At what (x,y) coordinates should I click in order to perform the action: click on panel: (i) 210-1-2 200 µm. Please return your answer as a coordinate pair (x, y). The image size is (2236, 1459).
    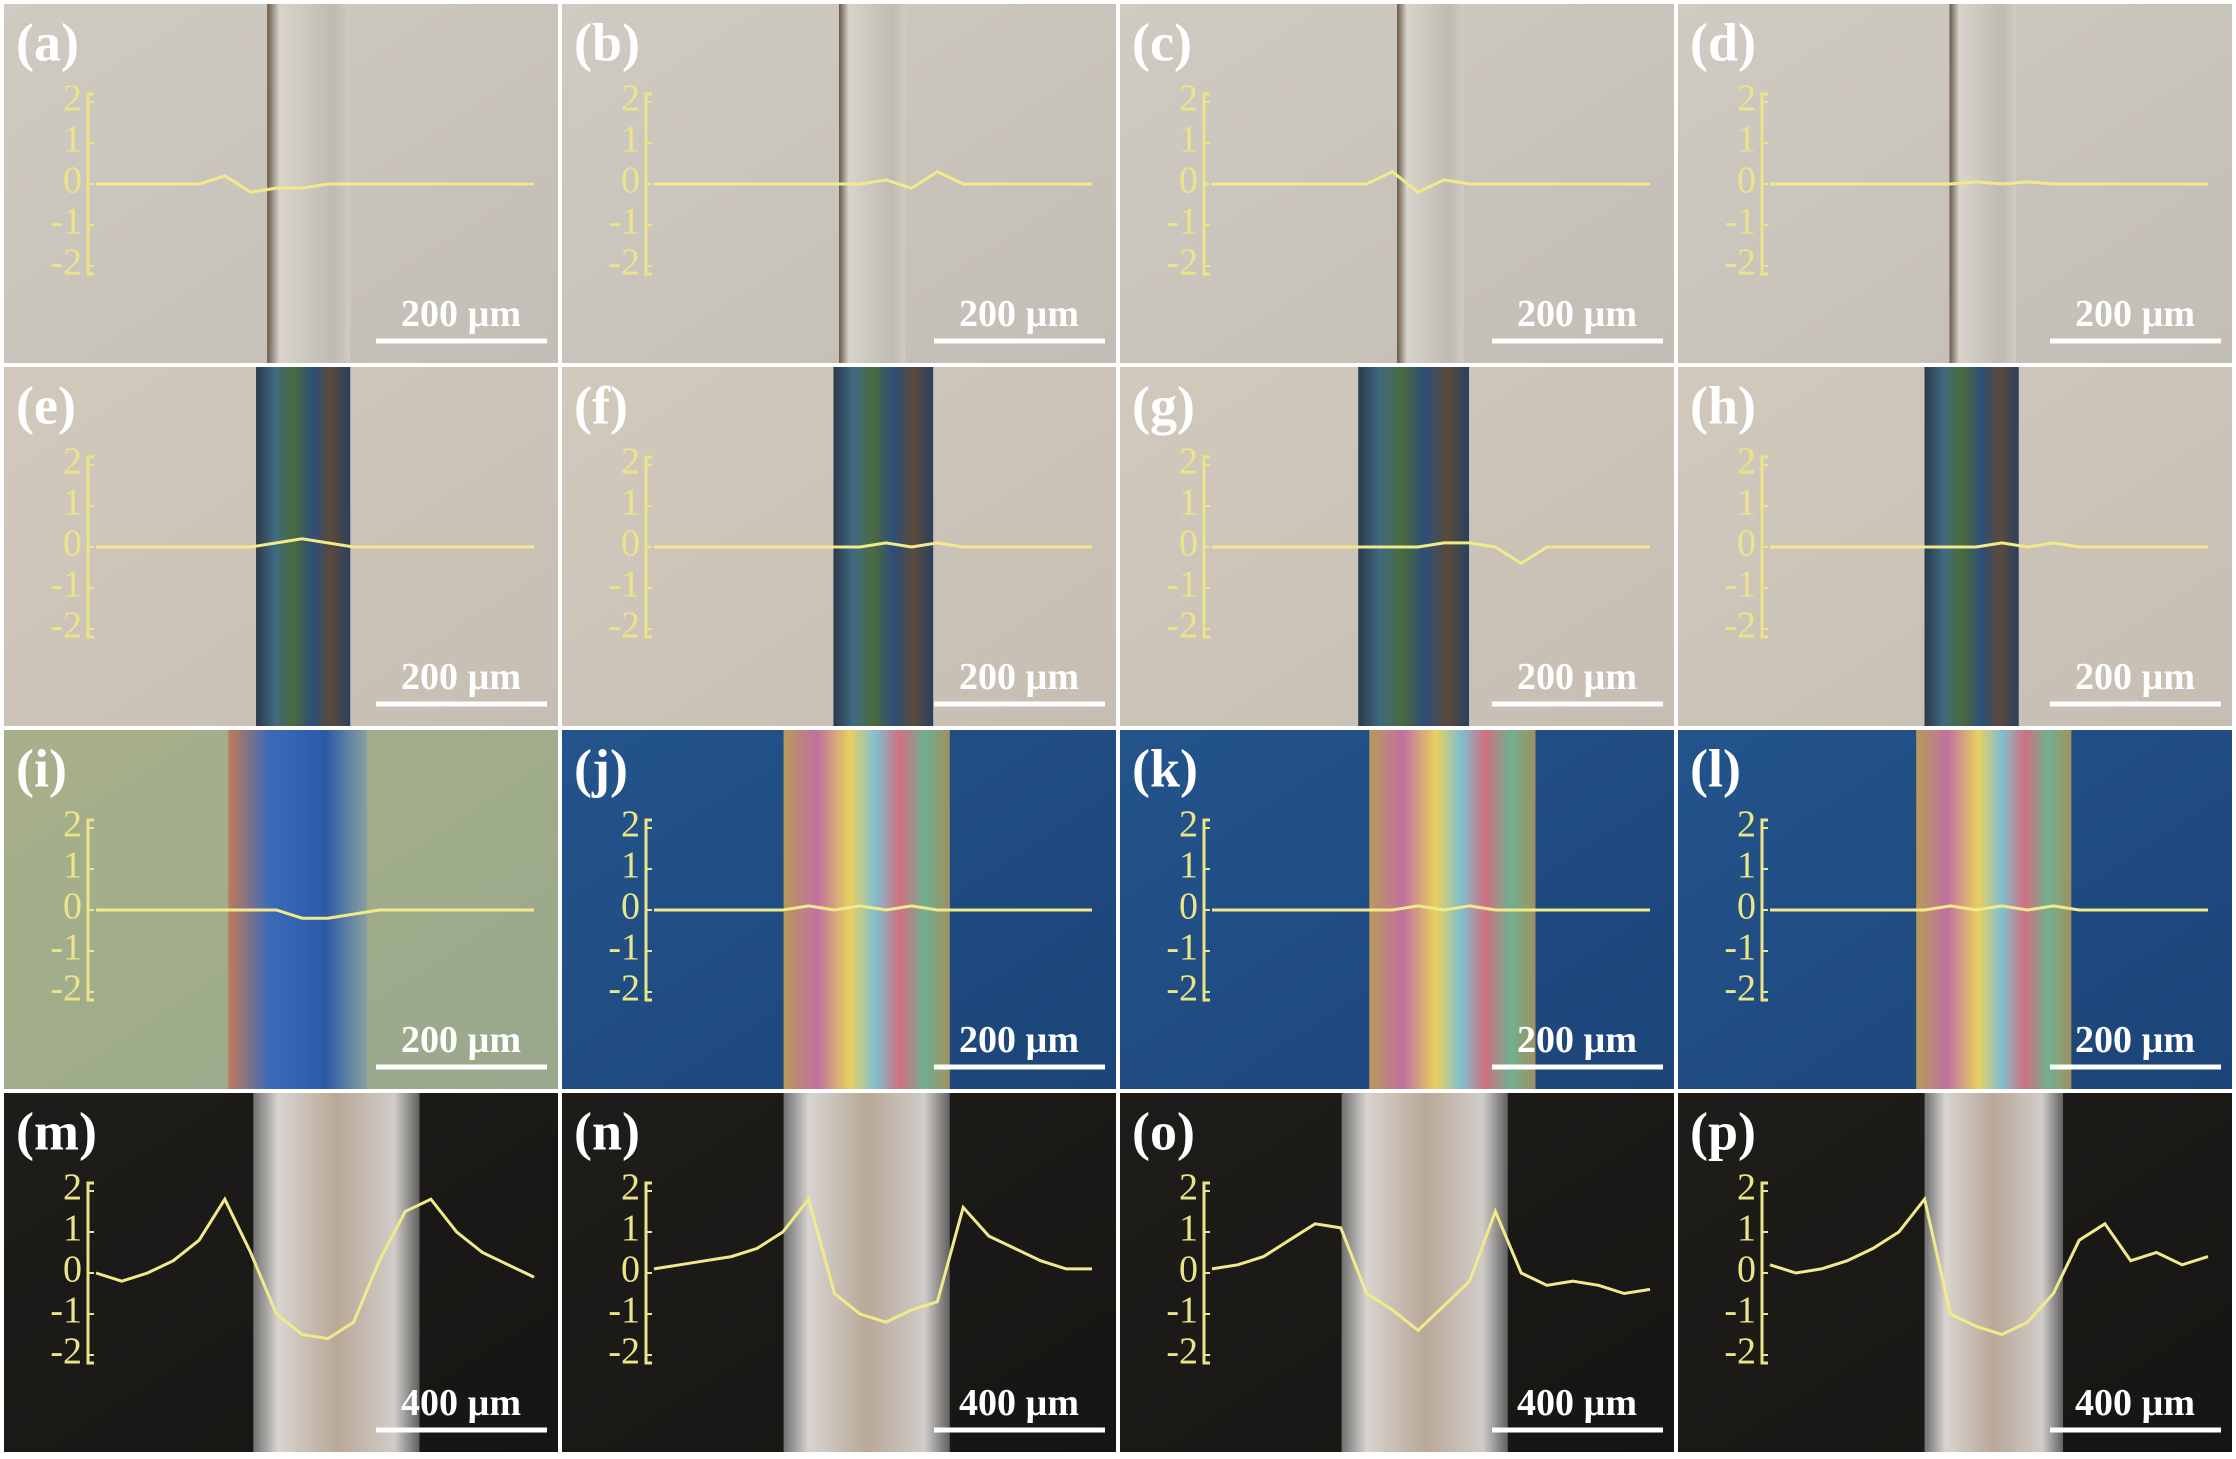
    Looking at the image, I should click on (281, 909).